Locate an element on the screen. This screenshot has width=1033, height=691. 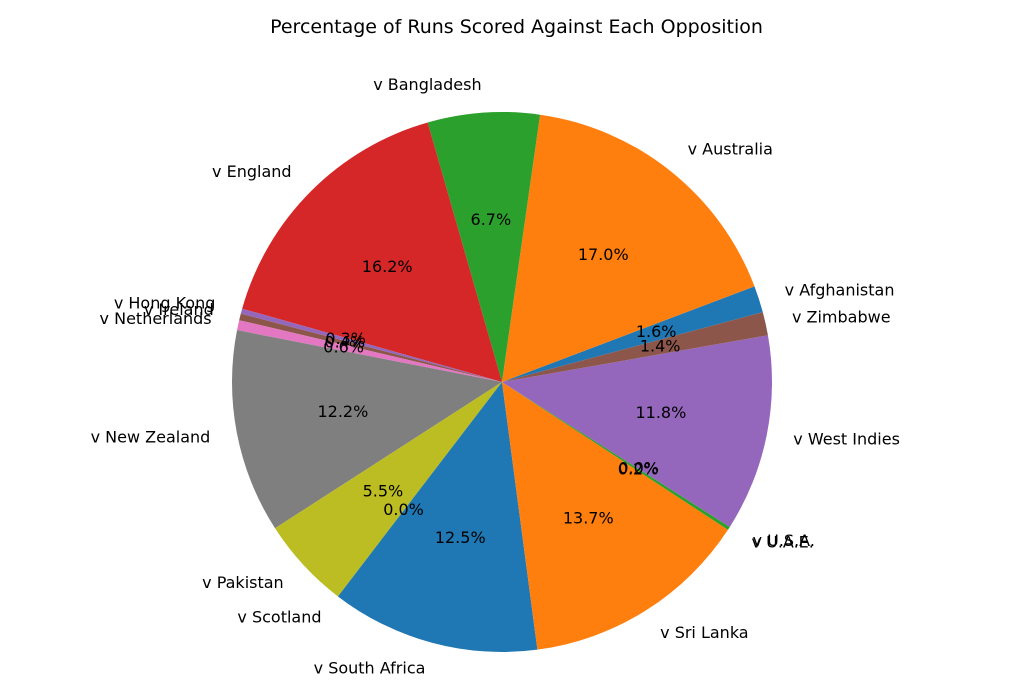
slice-percent-v-west-indies: 11.8% is located at coordinates (660, 412).